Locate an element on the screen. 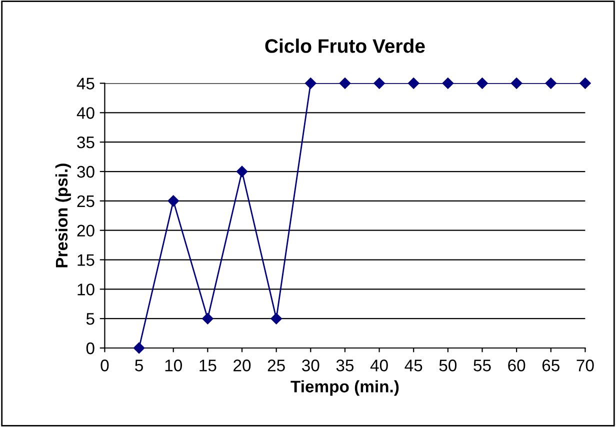  x-tick-label: 15 is located at coordinates (208, 366).